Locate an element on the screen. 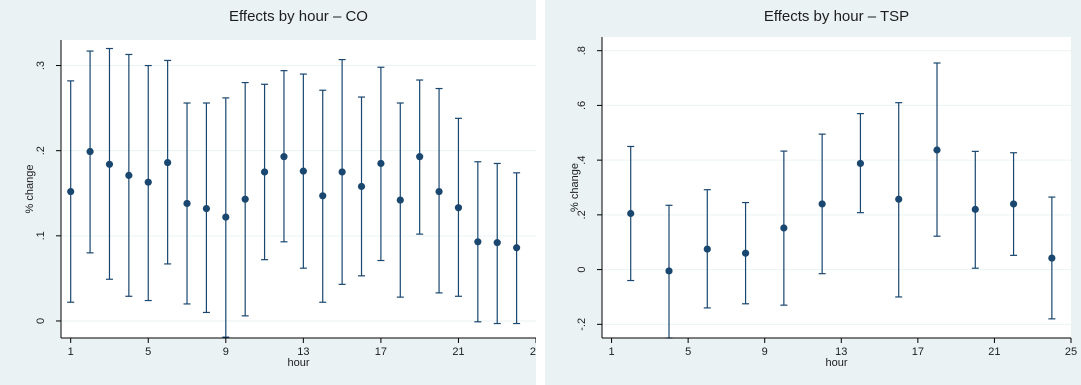 This screenshot has height=385, width=1081. y-tick-label: -.2 is located at coordinates (582, 324).